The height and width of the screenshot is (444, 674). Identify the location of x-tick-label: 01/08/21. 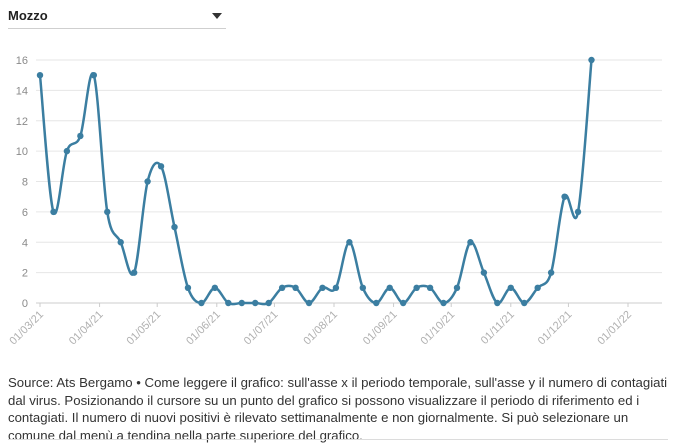
(320, 328).